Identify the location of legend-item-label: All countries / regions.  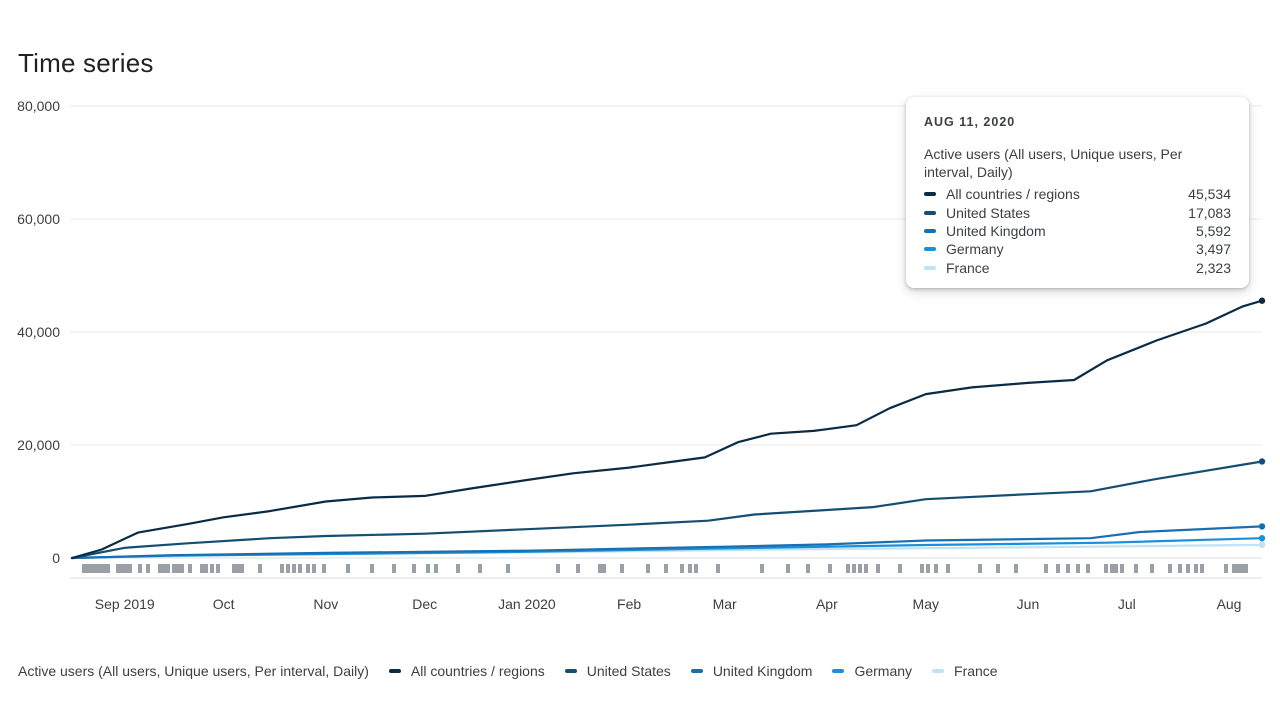
(477, 671).